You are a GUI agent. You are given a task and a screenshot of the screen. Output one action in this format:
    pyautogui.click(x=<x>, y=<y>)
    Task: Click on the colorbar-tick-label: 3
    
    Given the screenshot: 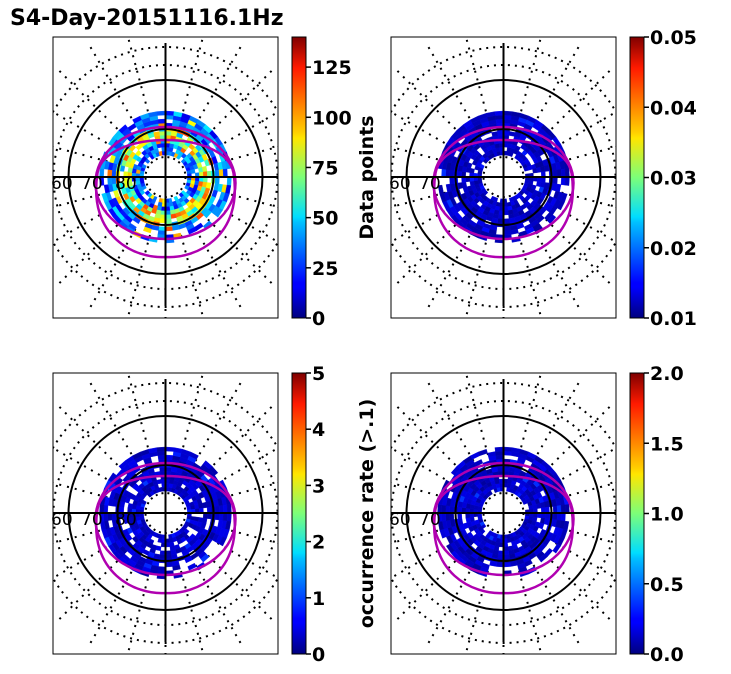 What is the action you would take?
    pyautogui.click(x=318, y=486)
    